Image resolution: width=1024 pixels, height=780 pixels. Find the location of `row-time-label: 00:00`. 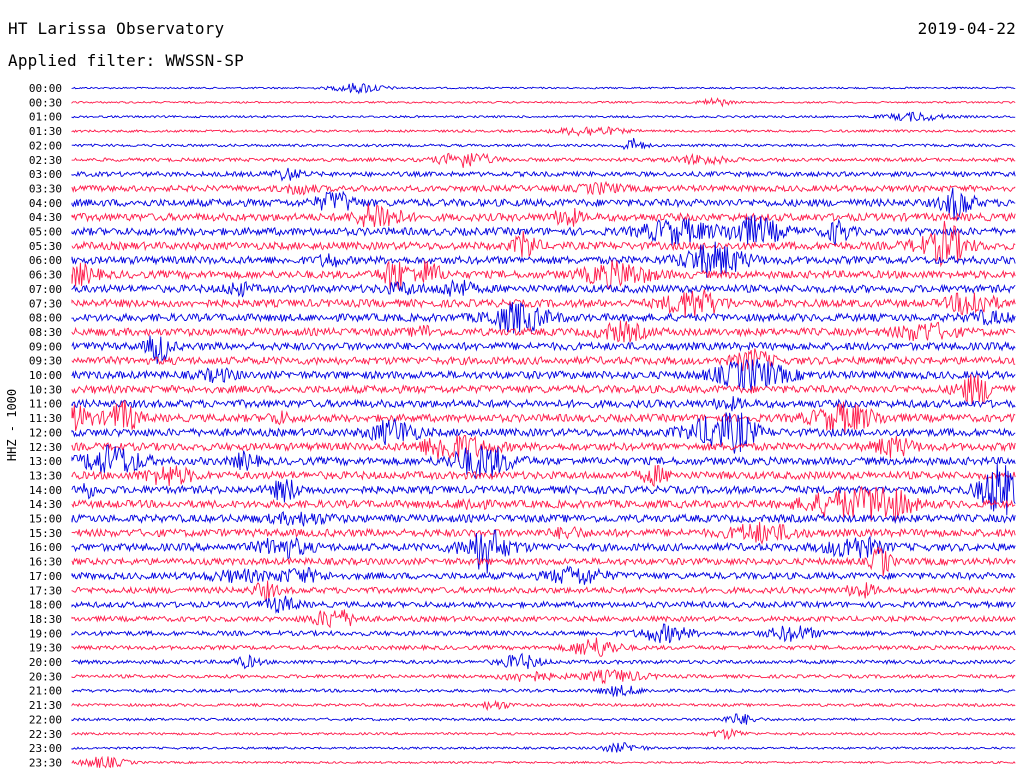

row-time-label: 00:00 is located at coordinates (45, 88).